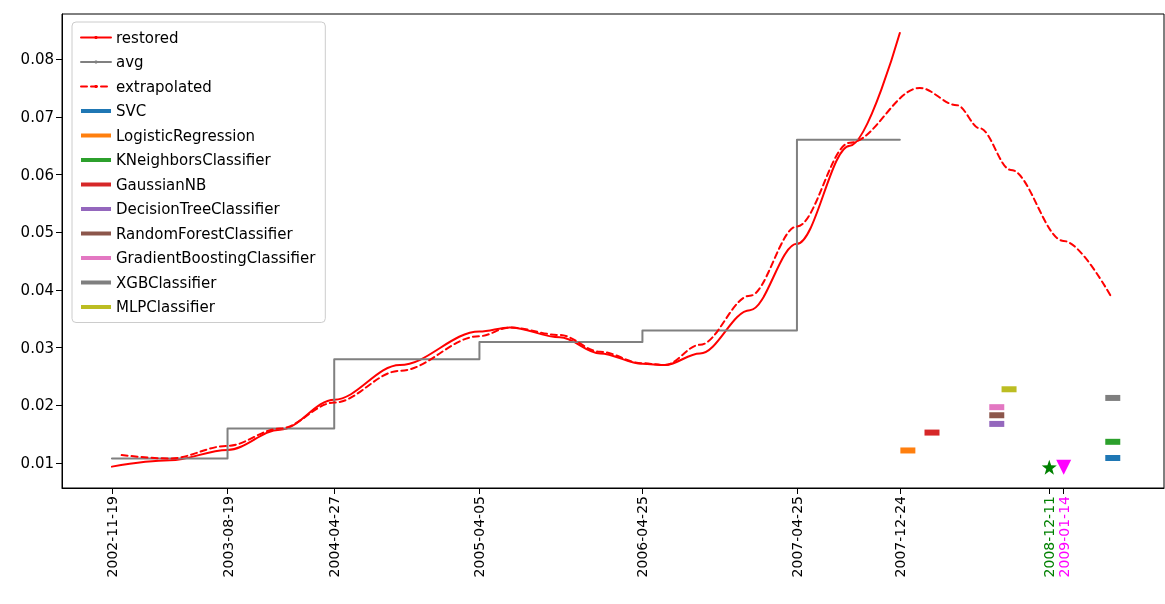 The height and width of the screenshot is (604, 1165). I want to click on y-tick-label: 0.06, so click(37, 174).